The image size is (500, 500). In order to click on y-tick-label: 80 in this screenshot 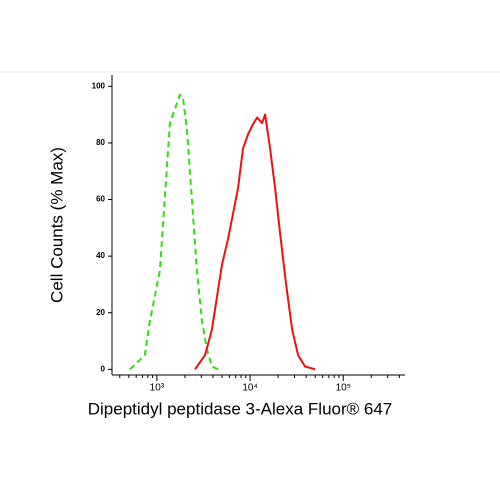, I will do `click(100, 142)`.